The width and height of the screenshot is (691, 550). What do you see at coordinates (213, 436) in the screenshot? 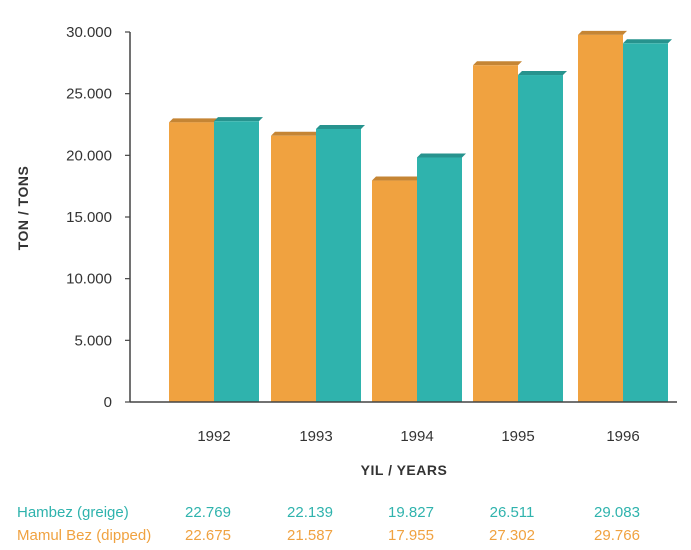
I see `x-tick-label: 1992` at bounding box center [213, 436].